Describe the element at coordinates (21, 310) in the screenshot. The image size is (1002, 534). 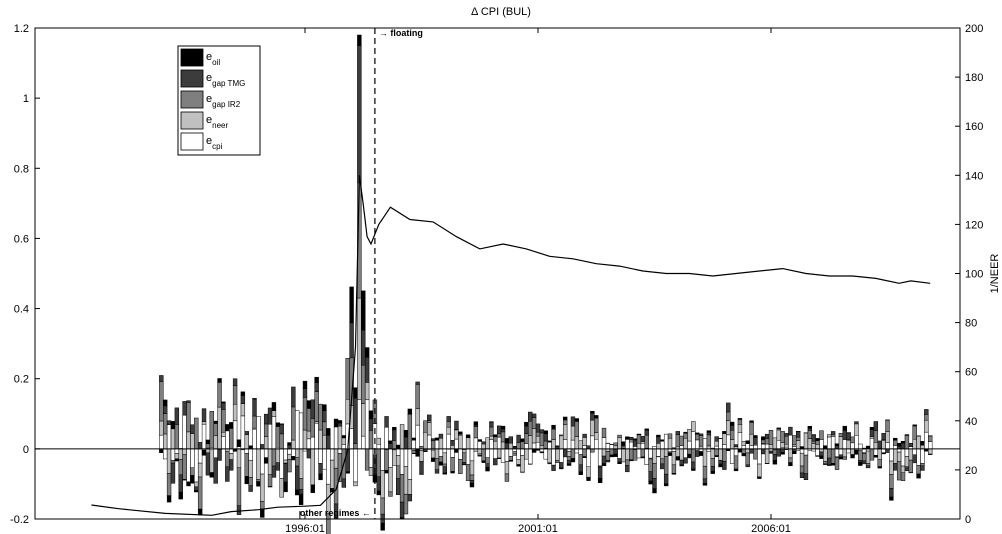
I see `y-tick-label: 0.4` at that location.